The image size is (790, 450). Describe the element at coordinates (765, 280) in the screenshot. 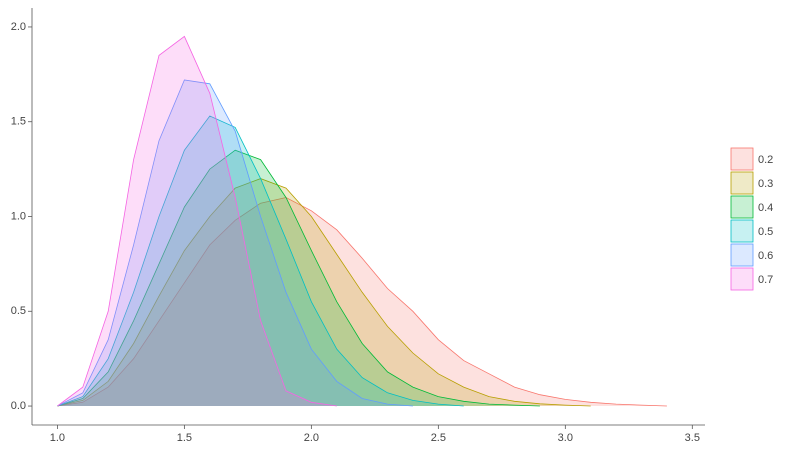

I see `legend-label: 0.7` at that location.